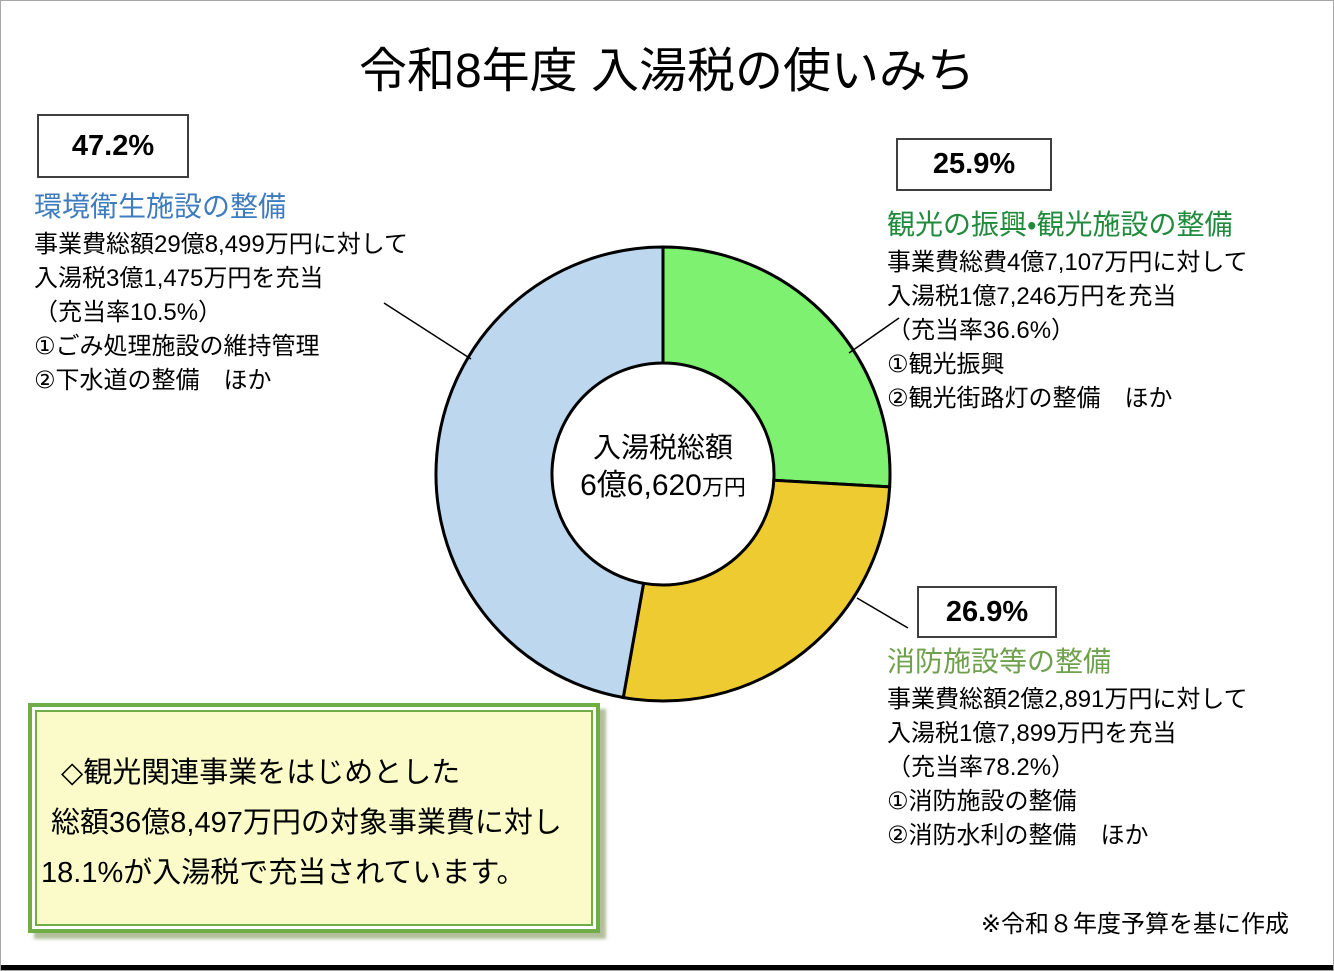 Image resolution: width=1334 pixels, height=971 pixels. What do you see at coordinates (1134, 924) in the screenshot?
I see `footnote: ※令和８年度予算を基に作成` at bounding box center [1134, 924].